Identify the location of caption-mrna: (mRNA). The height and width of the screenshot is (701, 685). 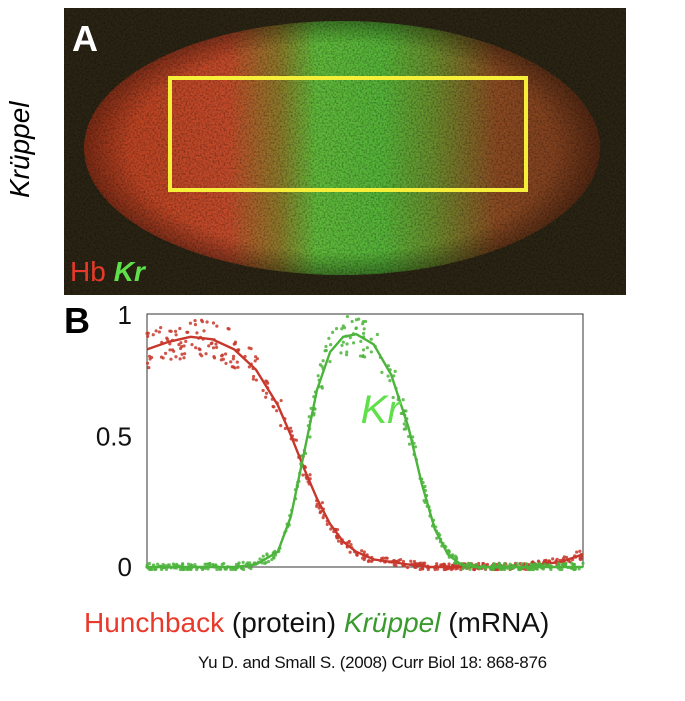
(495, 622).